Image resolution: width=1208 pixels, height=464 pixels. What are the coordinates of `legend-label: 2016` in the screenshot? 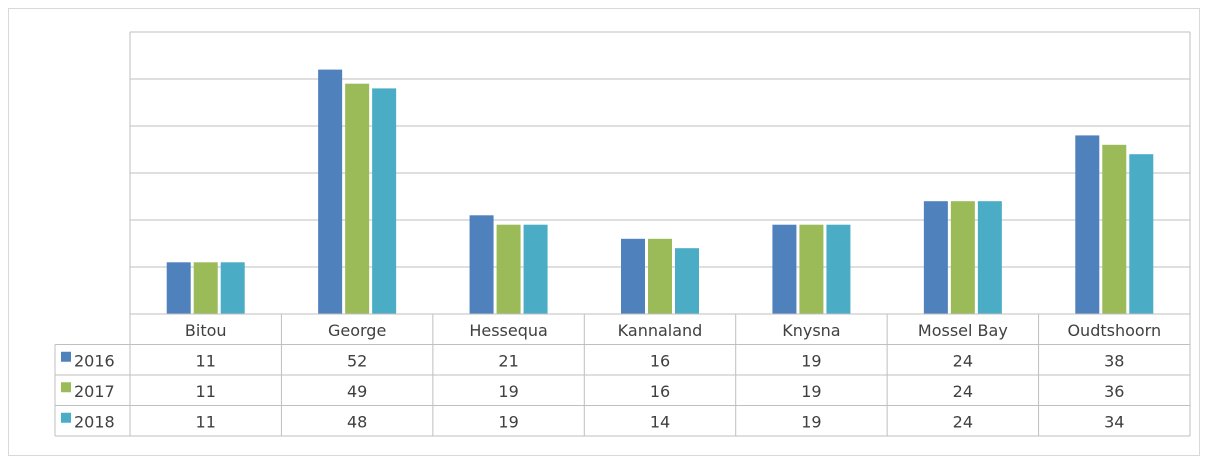 It's located at (94, 360).